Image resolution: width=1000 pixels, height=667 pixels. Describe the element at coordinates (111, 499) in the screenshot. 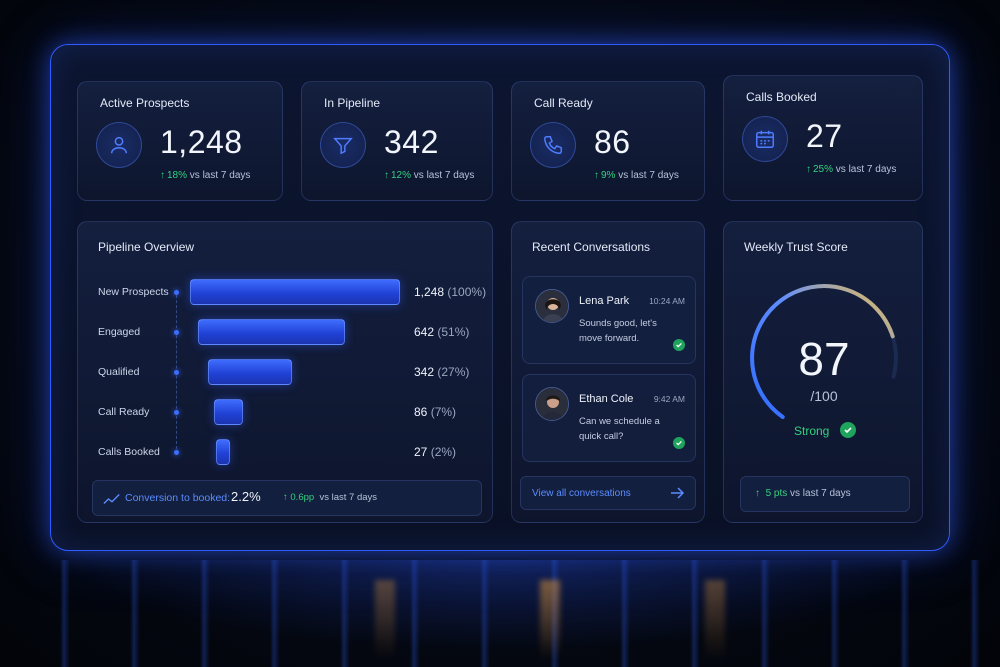

I see `trend-up-icon` at that location.